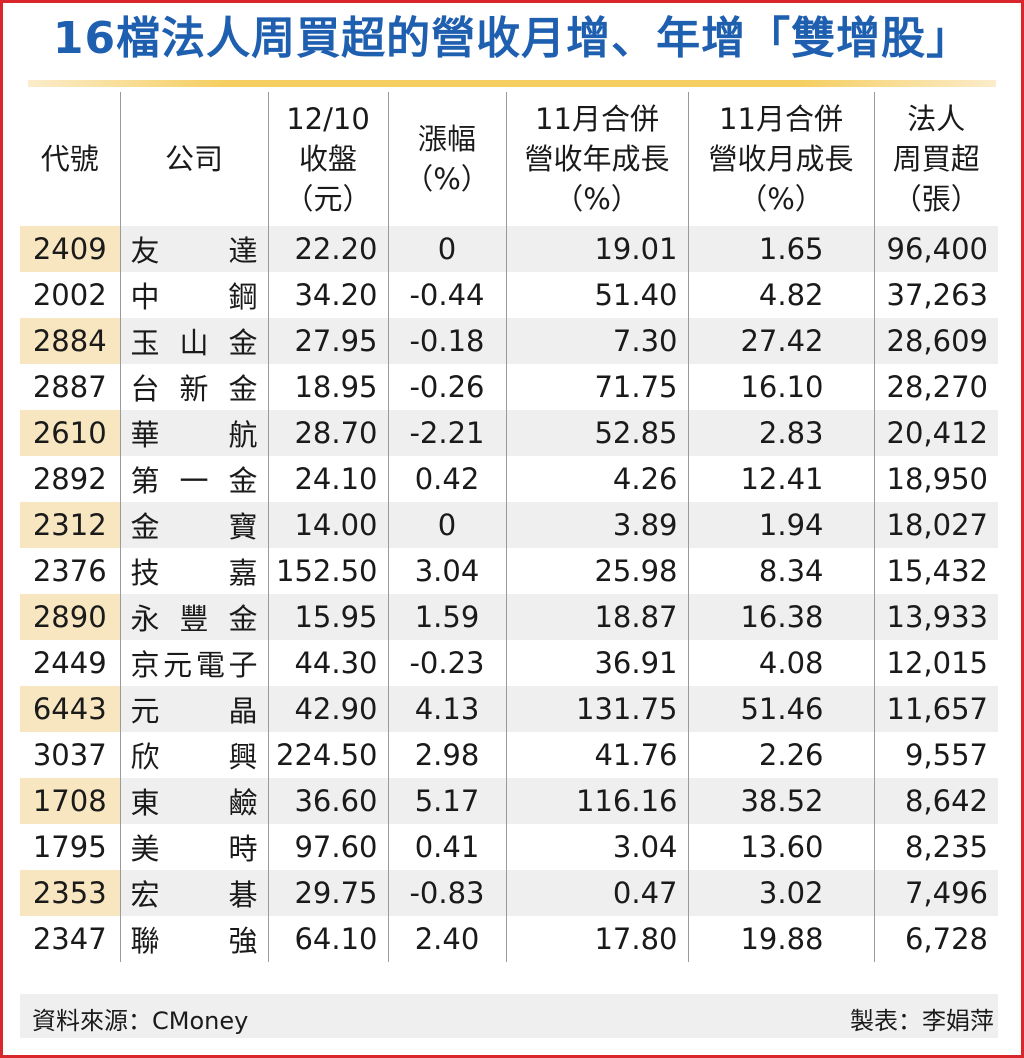 The height and width of the screenshot is (1058, 1024). I want to click on company-name-cell: 元晶, so click(193, 709).